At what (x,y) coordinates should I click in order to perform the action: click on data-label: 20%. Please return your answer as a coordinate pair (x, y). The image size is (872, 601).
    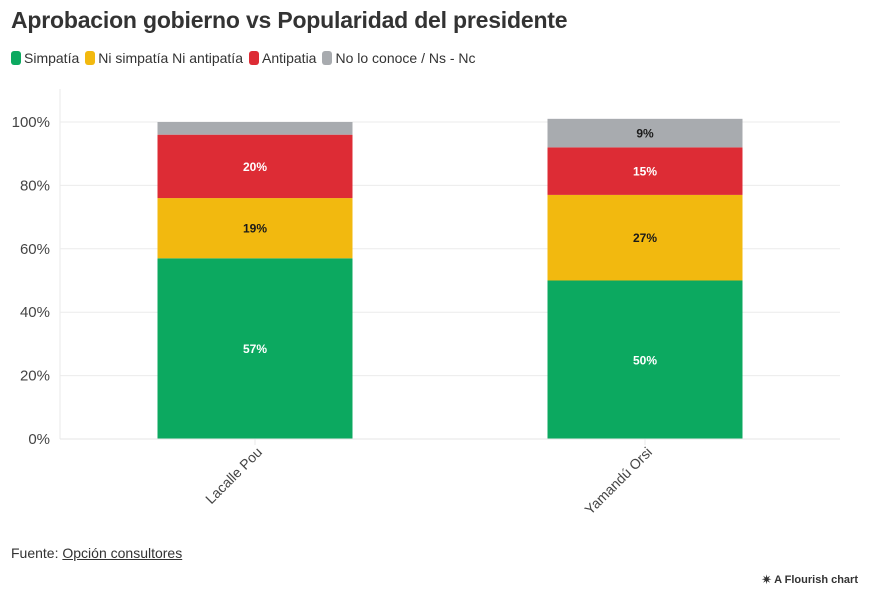
    Looking at the image, I should click on (255, 167).